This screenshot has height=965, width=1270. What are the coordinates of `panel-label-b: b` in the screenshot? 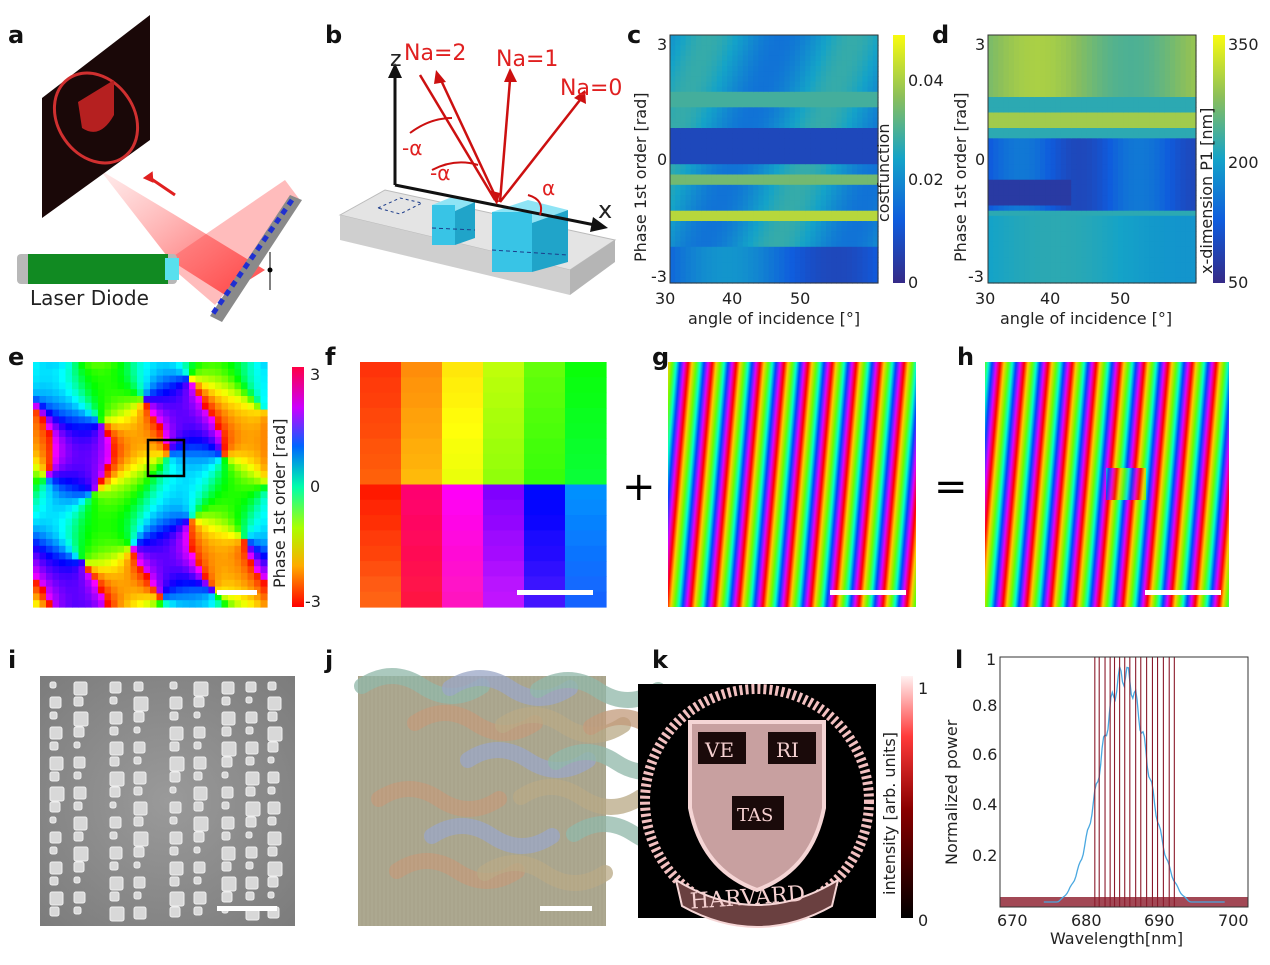 It's located at (333, 35).